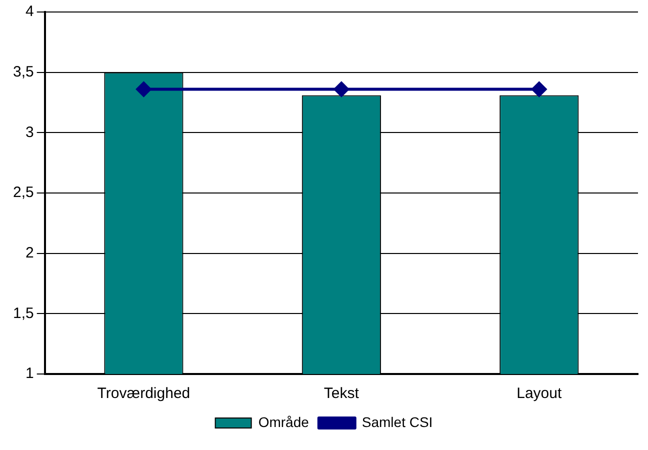  Describe the element at coordinates (342, 393) in the screenshot. I see `x-tick-label: Tekst` at that location.